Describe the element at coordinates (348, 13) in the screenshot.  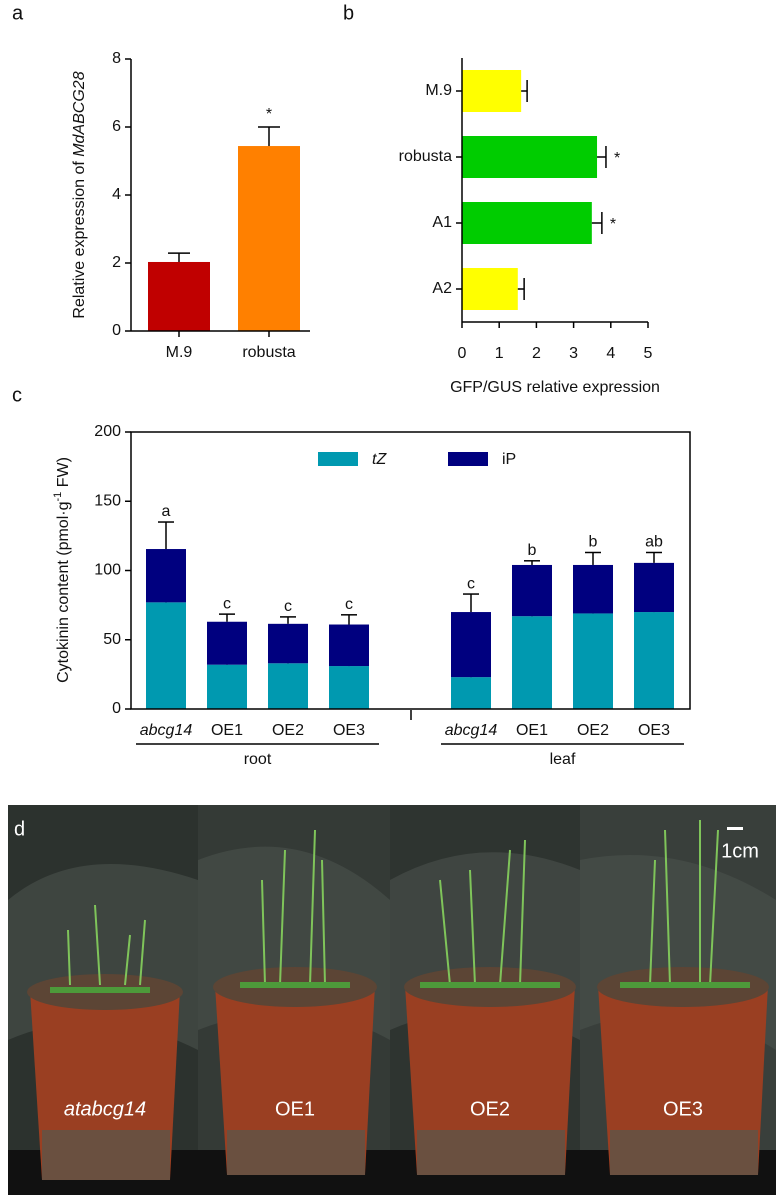
I see `panel-label: b` at that location.